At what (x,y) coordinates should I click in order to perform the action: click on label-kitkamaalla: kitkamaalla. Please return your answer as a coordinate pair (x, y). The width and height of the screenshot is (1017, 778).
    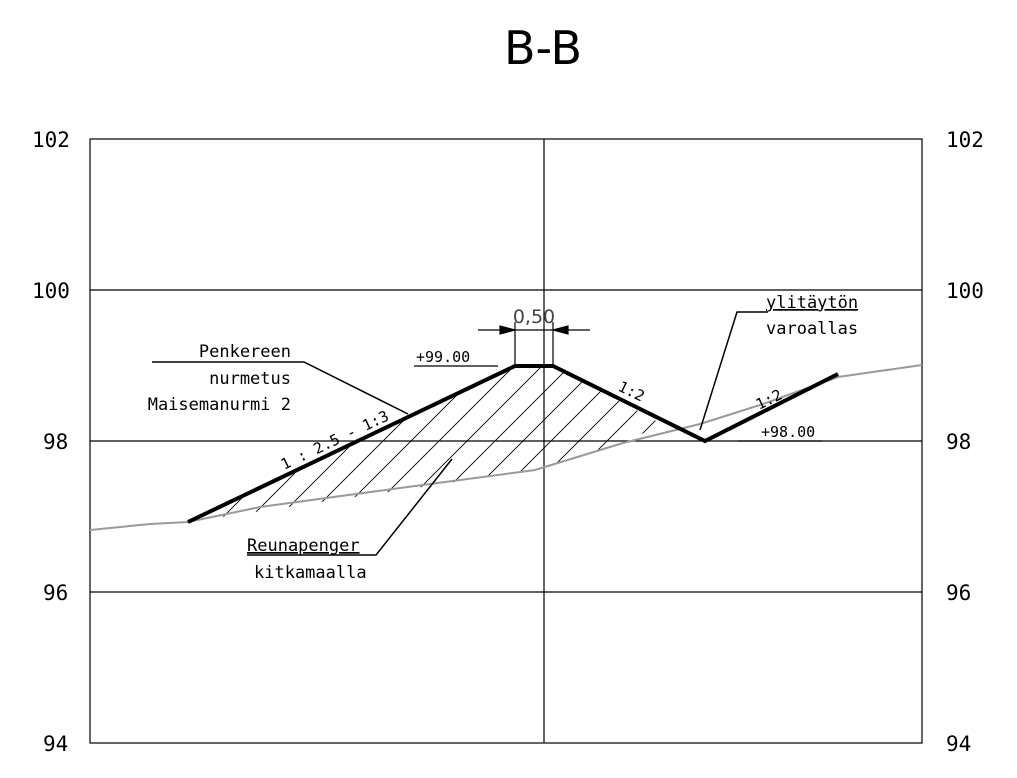
    Looking at the image, I should click on (310, 573).